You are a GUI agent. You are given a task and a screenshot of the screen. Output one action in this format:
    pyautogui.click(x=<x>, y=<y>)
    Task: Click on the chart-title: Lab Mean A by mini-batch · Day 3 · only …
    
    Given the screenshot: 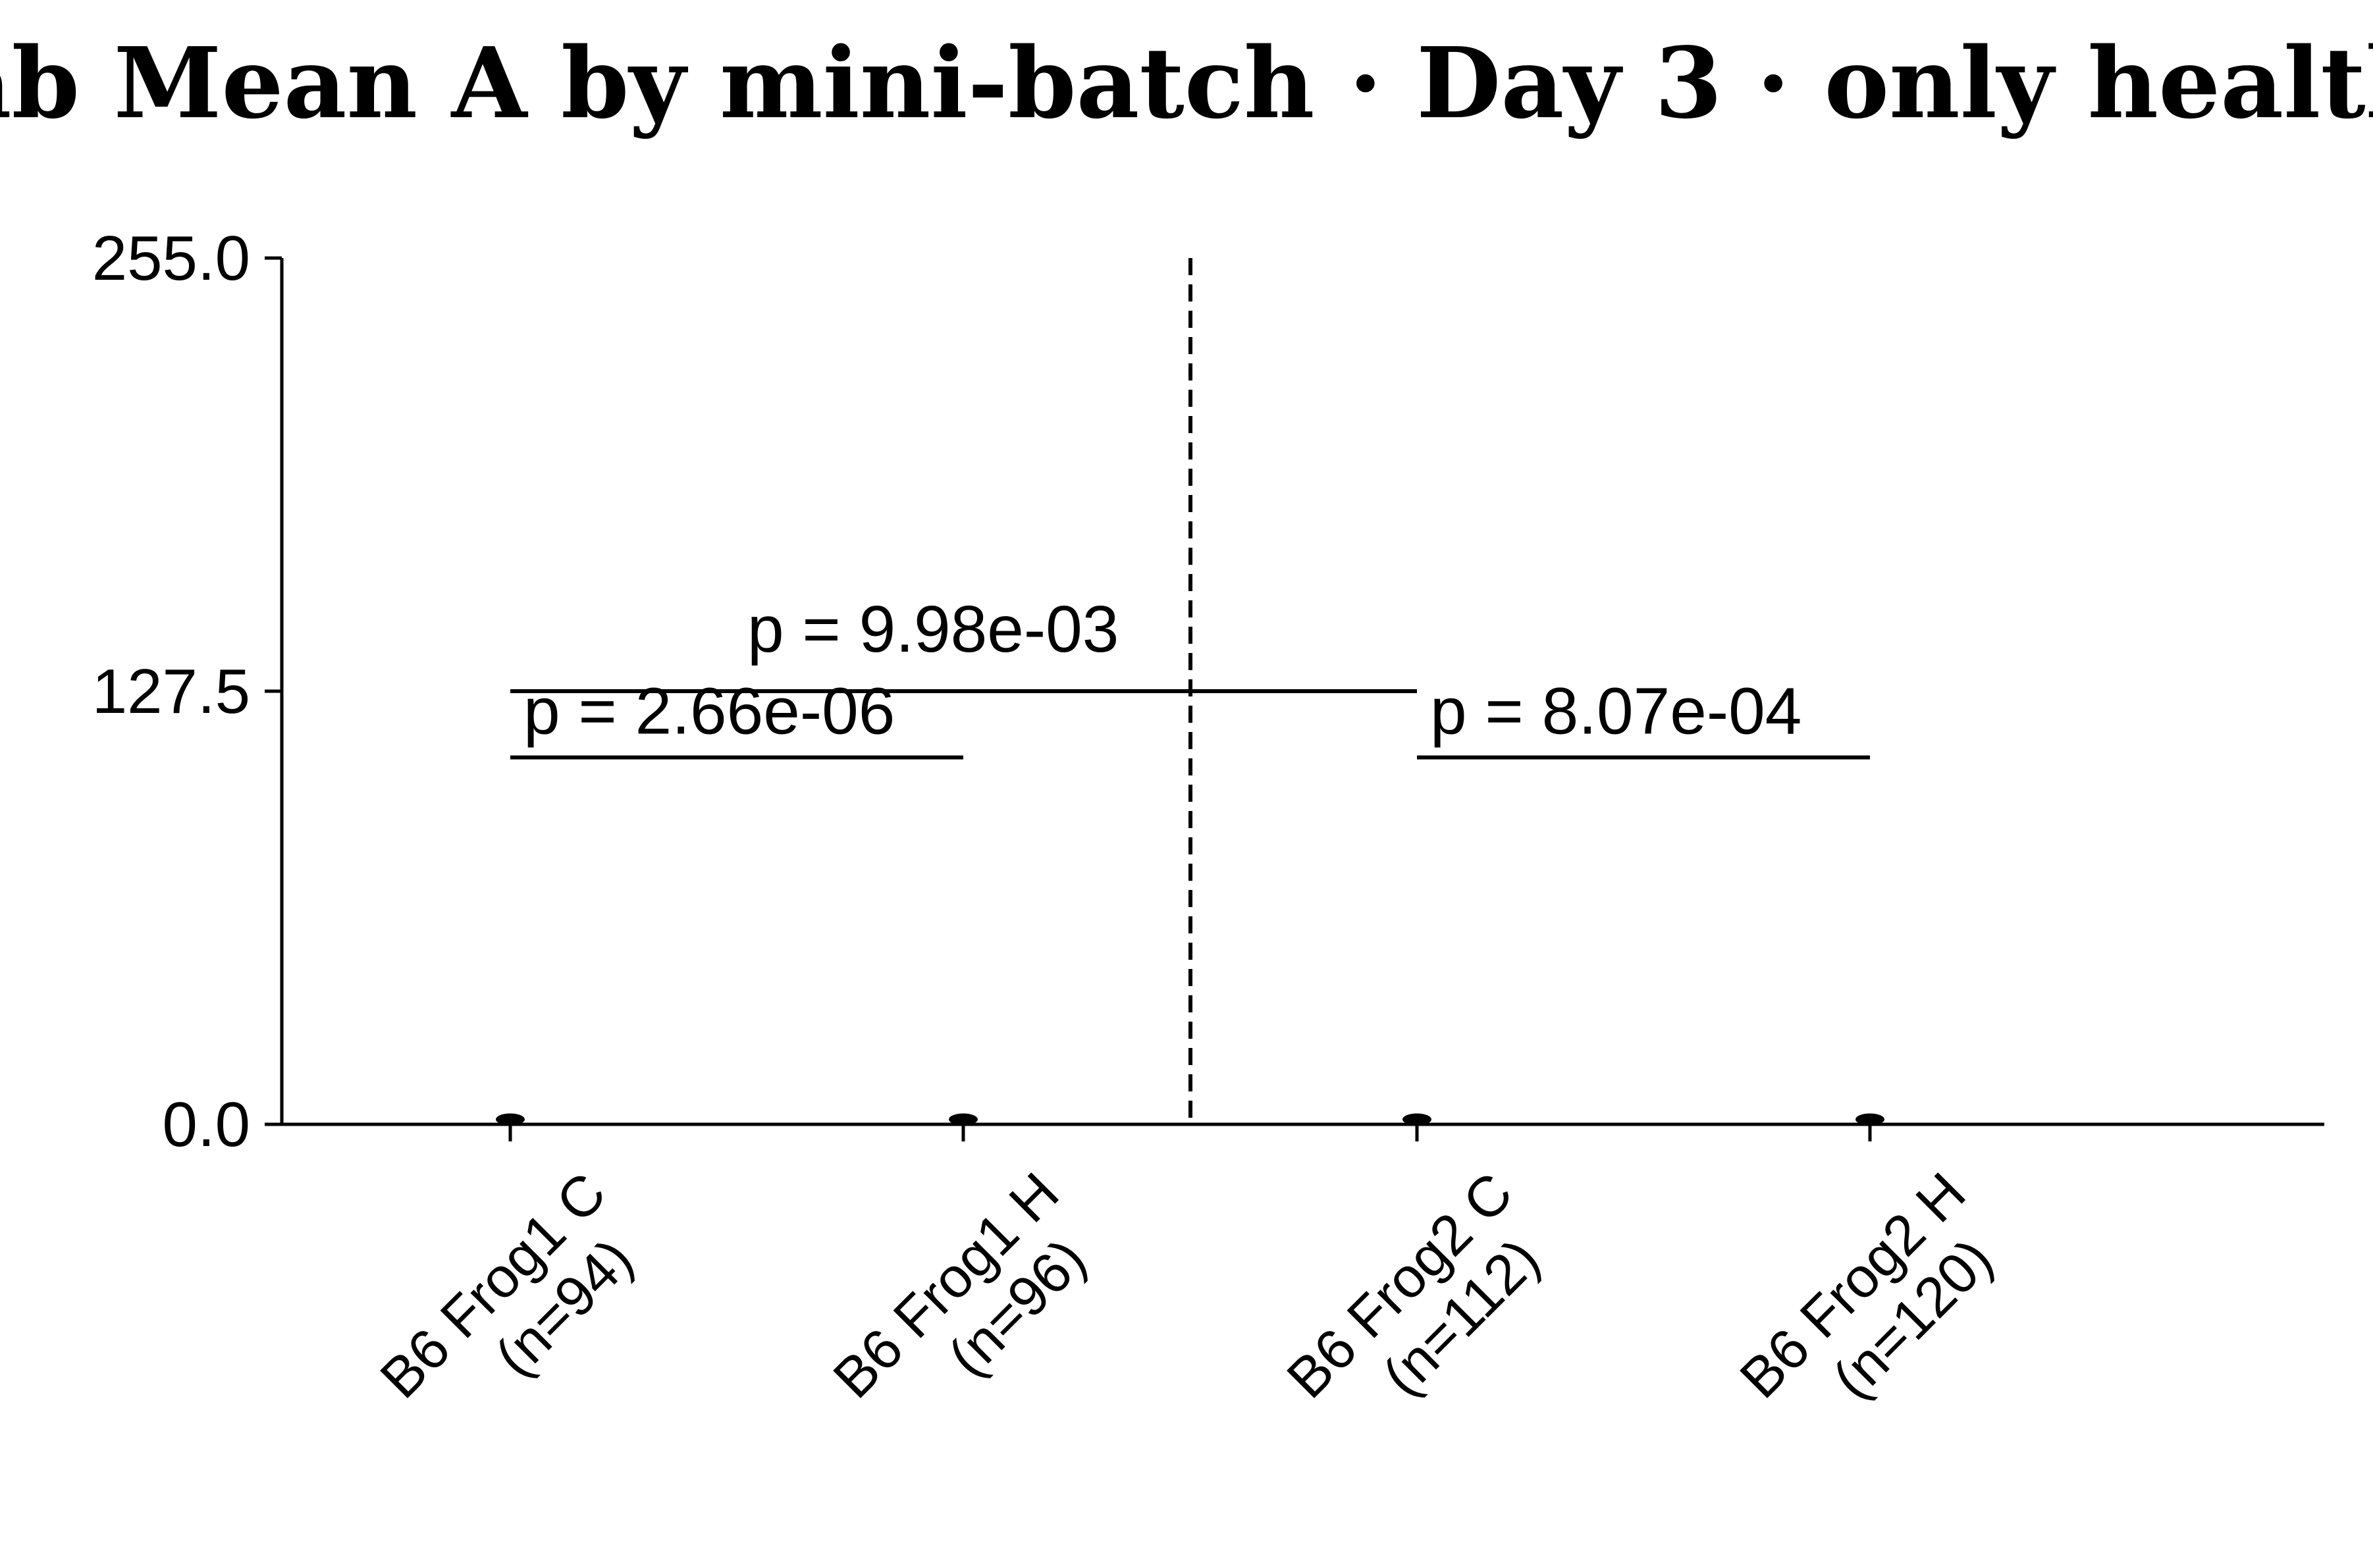 What is the action you would take?
    pyautogui.click(x=1186, y=83)
    